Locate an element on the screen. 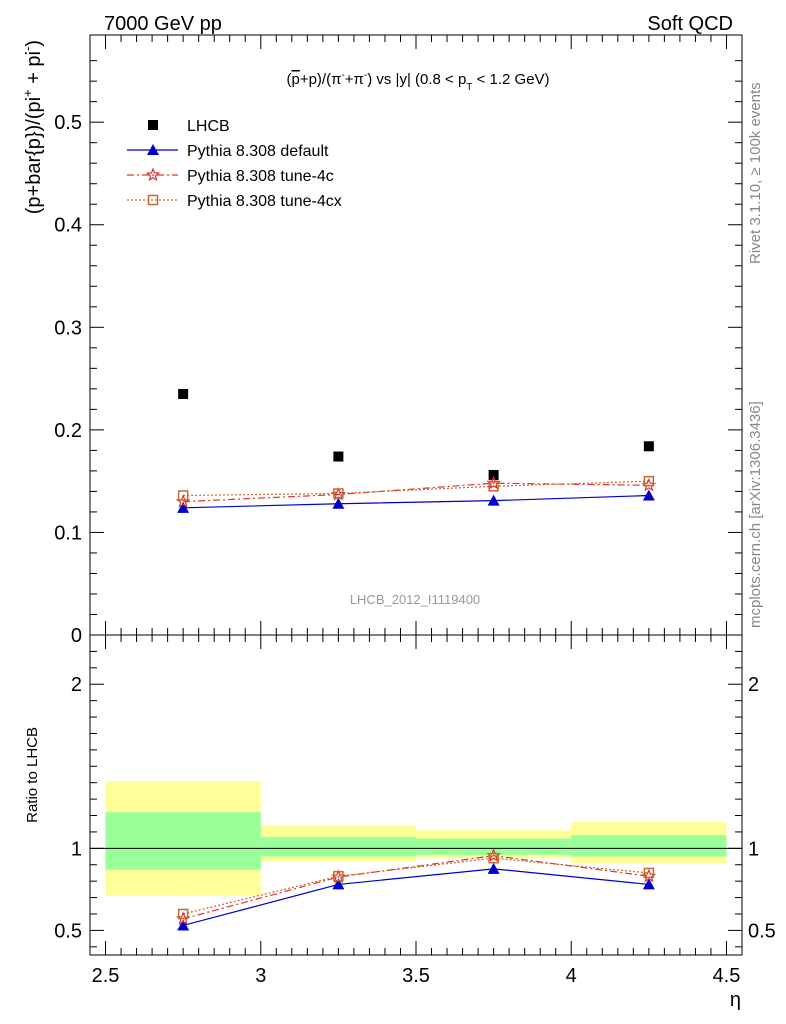 Image resolution: width=786 pixels, height=1024 pixels. analysis-watermark: LHCB_2012_I1119400 is located at coordinates (415, 599).